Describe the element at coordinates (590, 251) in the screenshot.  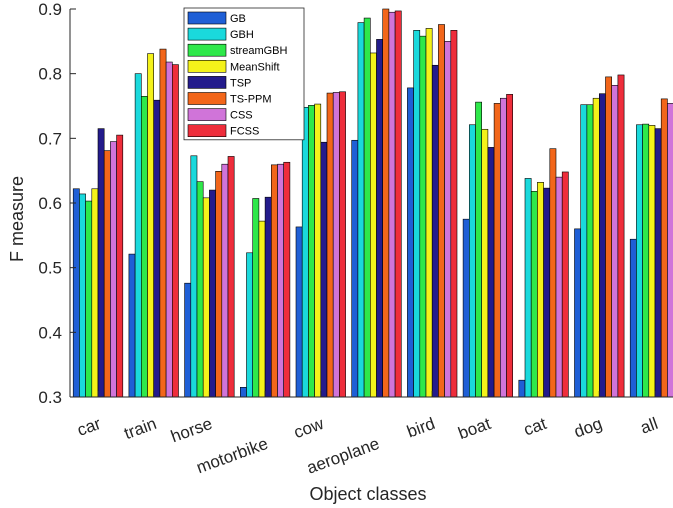
I see `bar-dog-streamGBH` at that location.